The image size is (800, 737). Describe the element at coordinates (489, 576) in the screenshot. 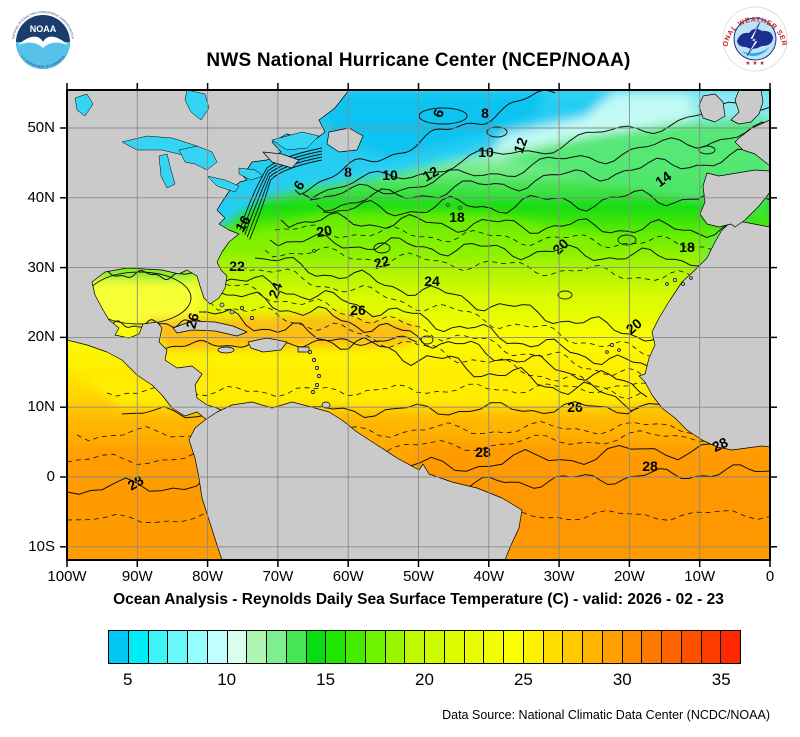

I see `lon-tick-label: 40W` at that location.